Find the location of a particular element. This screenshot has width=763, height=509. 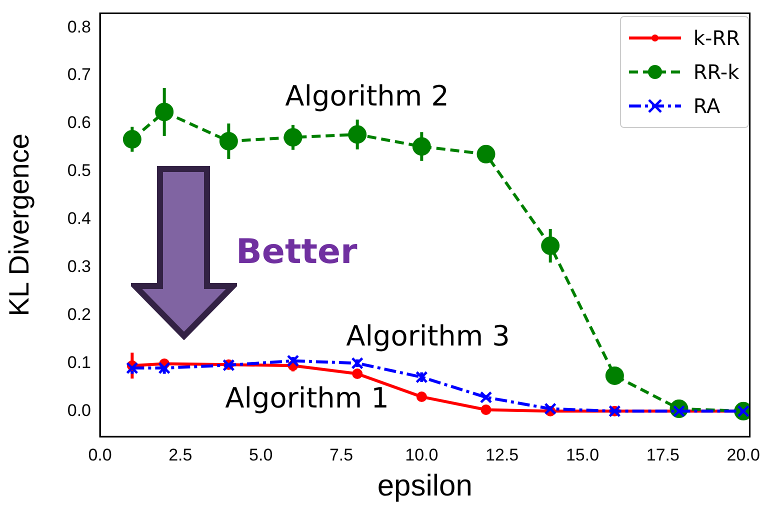

y-tick-label: 0.1 is located at coordinates (79, 362).